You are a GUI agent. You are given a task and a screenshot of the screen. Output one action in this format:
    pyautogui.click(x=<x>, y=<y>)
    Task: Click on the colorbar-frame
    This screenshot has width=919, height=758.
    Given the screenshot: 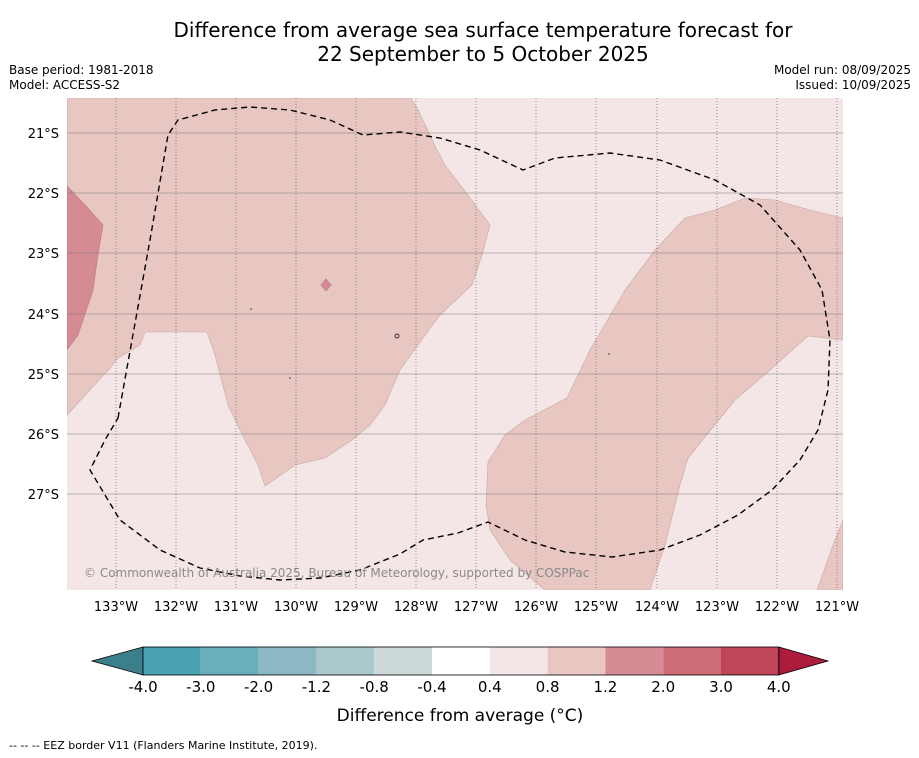 What is the action you would take?
    pyautogui.click(x=461, y=661)
    